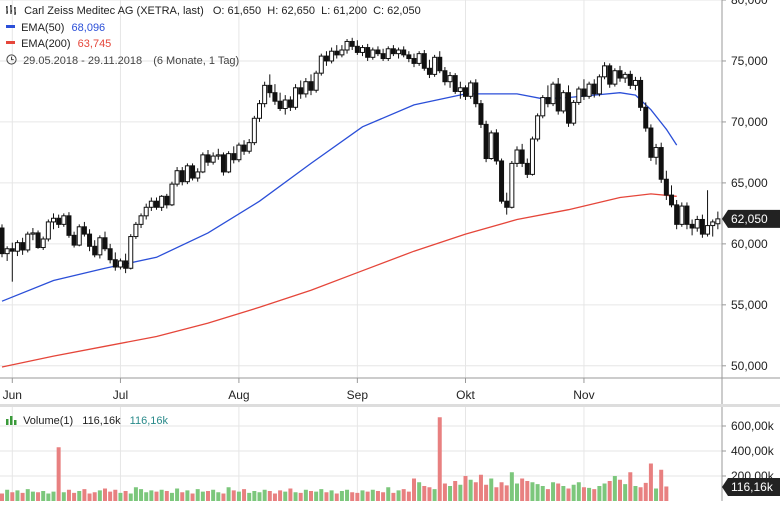 This screenshot has width=780, height=506. I want to click on legend-ema50: EMA(50) 68,096, so click(55, 28).